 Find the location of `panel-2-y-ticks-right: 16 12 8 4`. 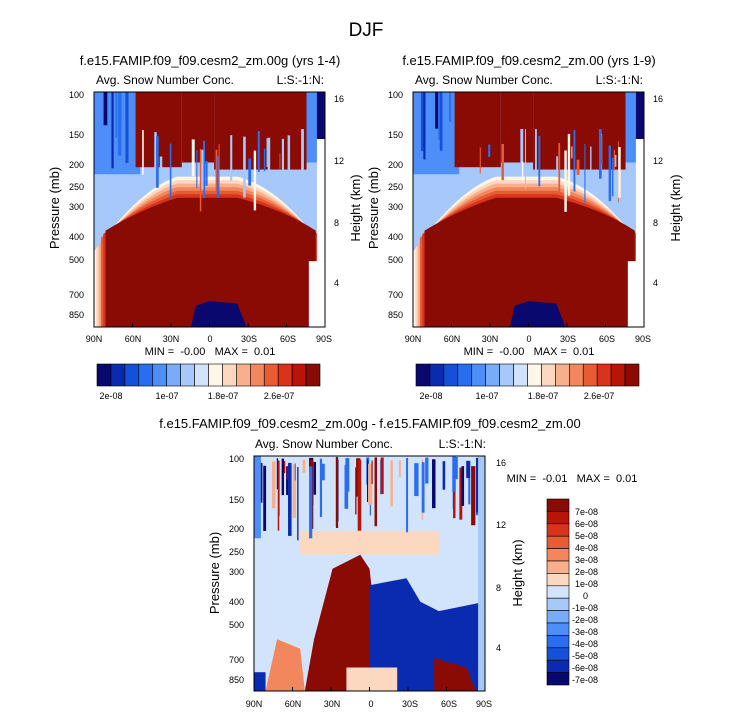

panel-2-y-ticks-right: 16 12 8 4 is located at coordinates (658, 191).